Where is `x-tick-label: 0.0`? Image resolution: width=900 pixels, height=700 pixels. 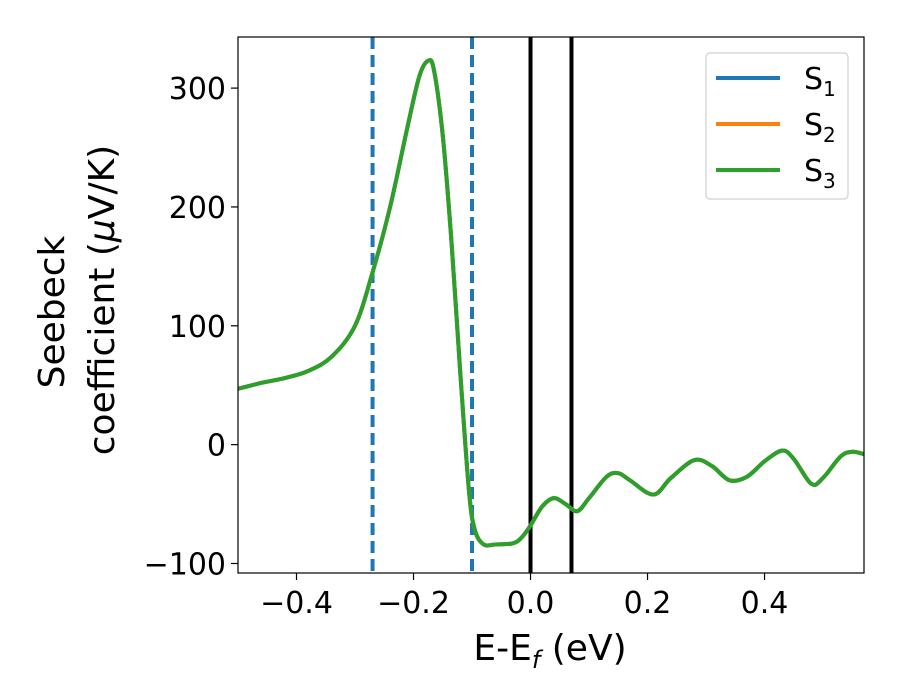
x-tick-label: 0.0 is located at coordinates (531, 603).